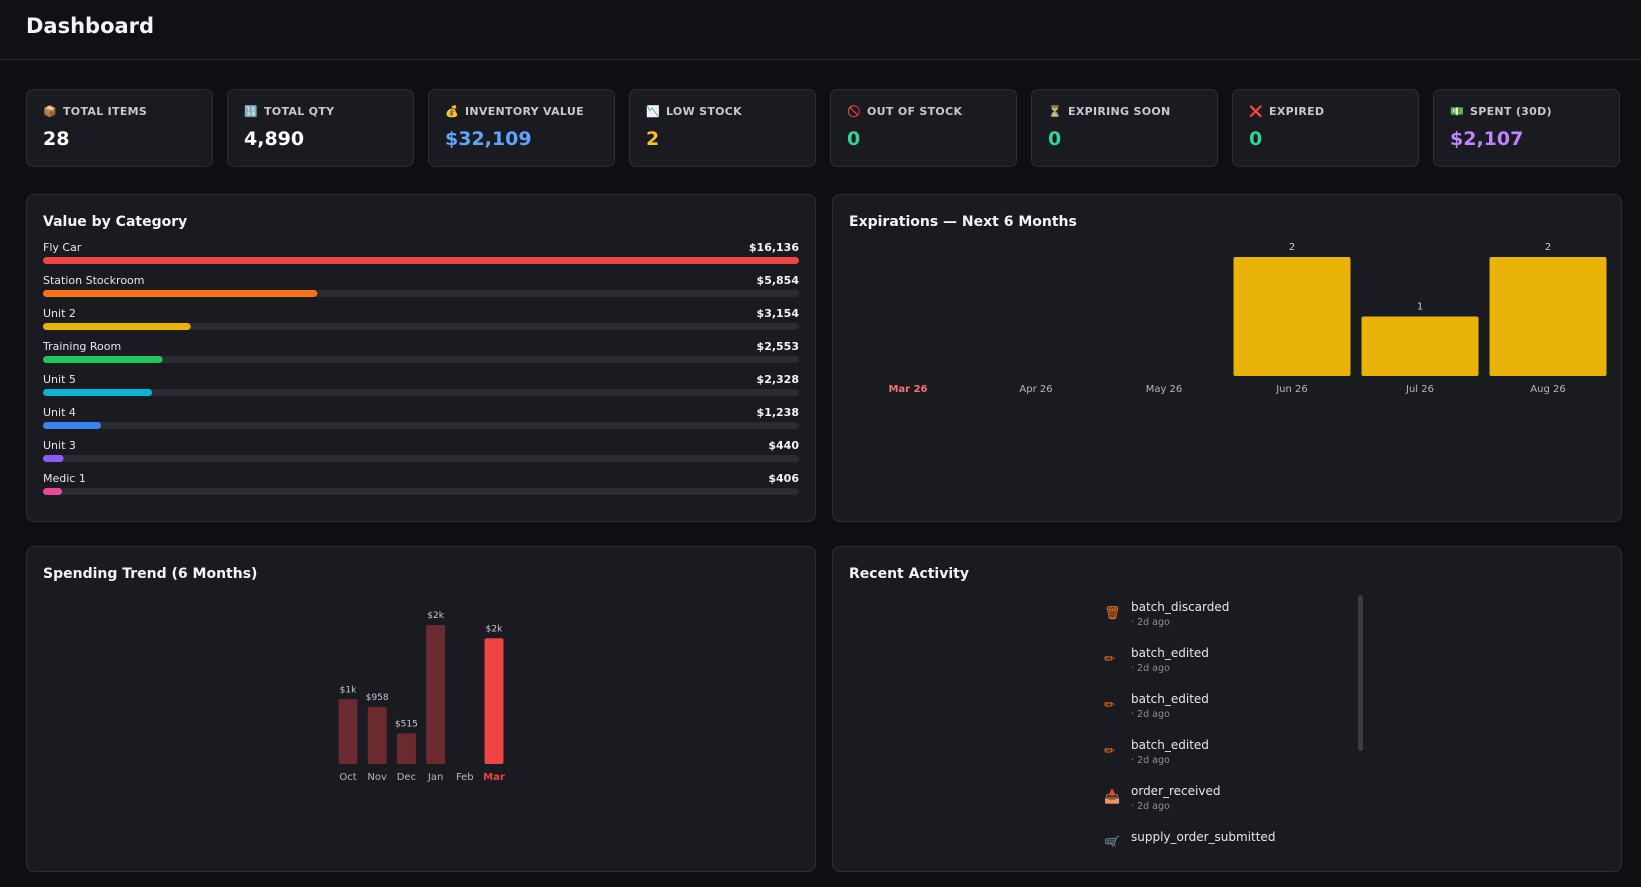  Describe the element at coordinates (778, 412) in the screenshot. I see `value-label: $1,238` at that location.